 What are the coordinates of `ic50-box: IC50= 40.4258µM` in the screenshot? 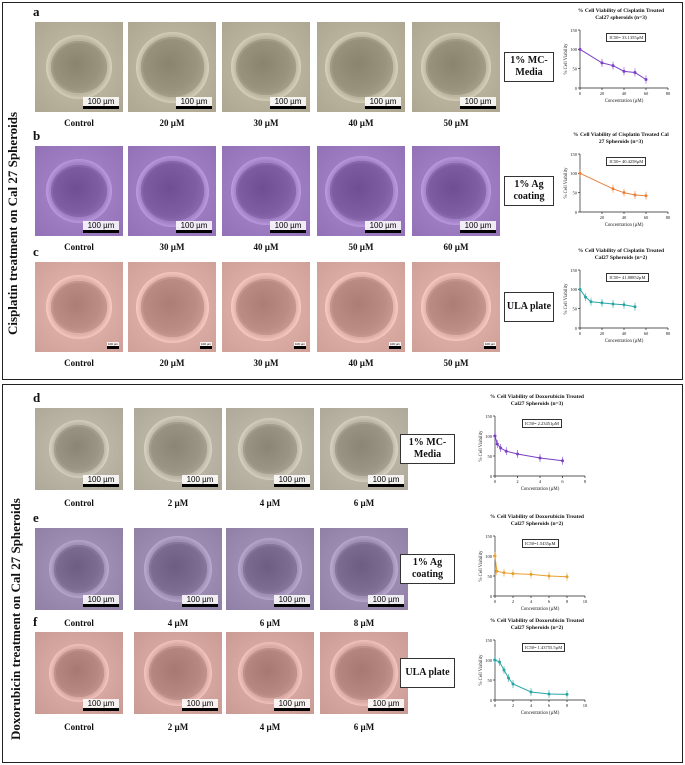 It's located at (626, 161).